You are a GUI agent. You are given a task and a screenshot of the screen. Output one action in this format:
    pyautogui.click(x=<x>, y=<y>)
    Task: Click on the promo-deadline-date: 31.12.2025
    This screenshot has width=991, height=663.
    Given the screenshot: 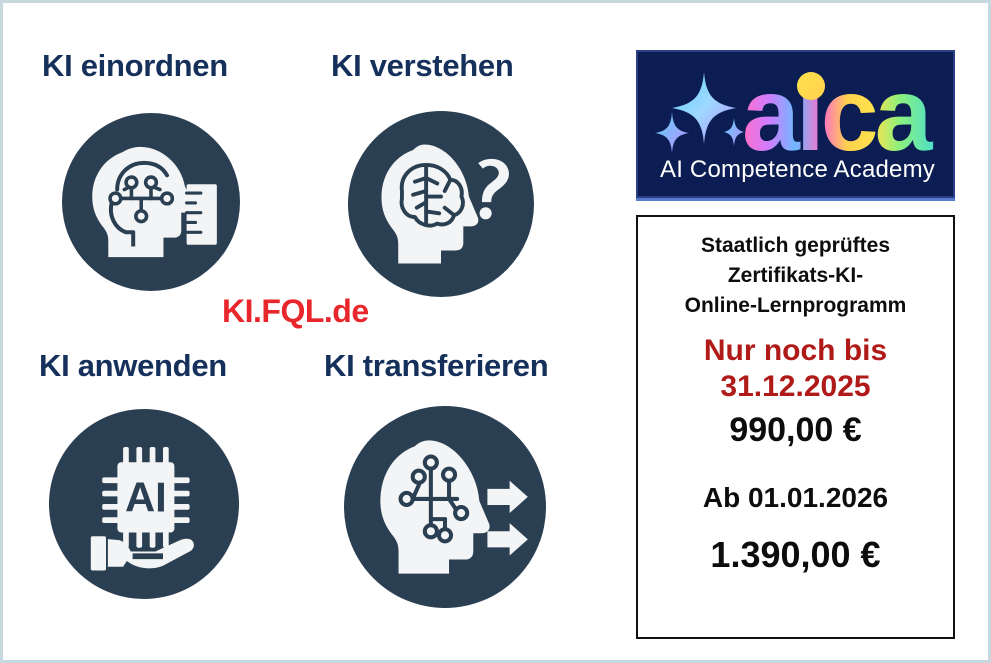 What is the action you would take?
    pyautogui.click(x=795, y=386)
    